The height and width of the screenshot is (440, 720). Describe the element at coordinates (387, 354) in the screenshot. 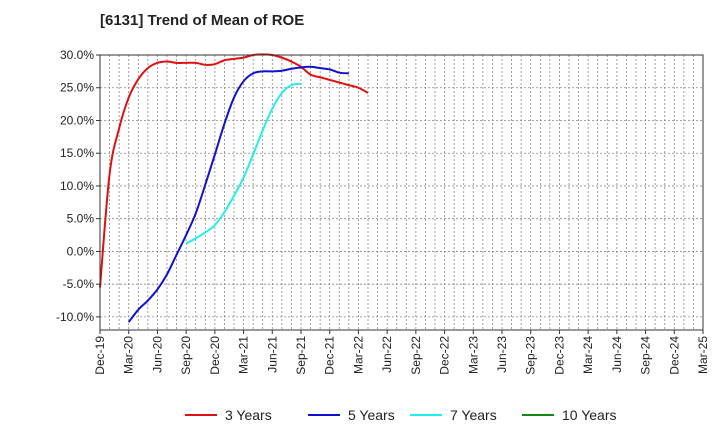

I see `x-tick-label: Jun-22` at that location.